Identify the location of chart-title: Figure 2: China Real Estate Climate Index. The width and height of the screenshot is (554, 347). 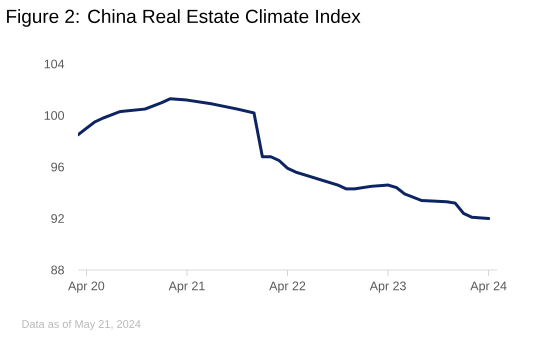
(184, 18).